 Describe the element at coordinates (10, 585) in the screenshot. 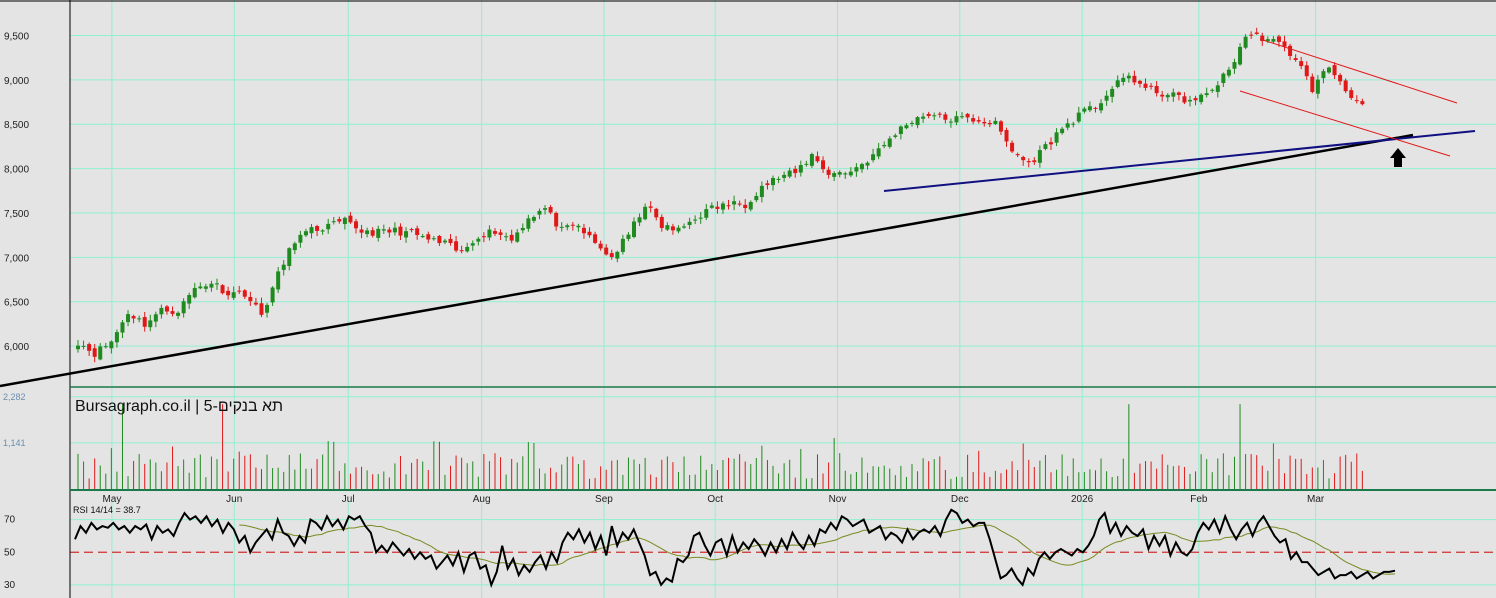

I see `rsi-tick-label: 30` at that location.